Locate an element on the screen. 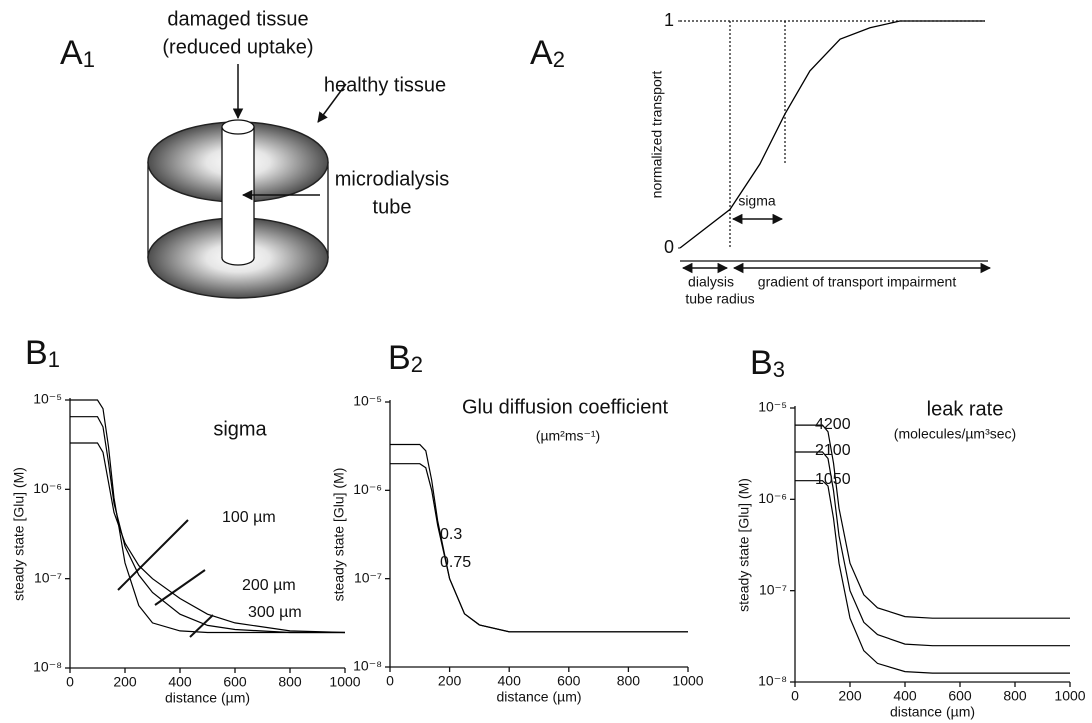  series-label: 4200 is located at coordinates (833, 424).